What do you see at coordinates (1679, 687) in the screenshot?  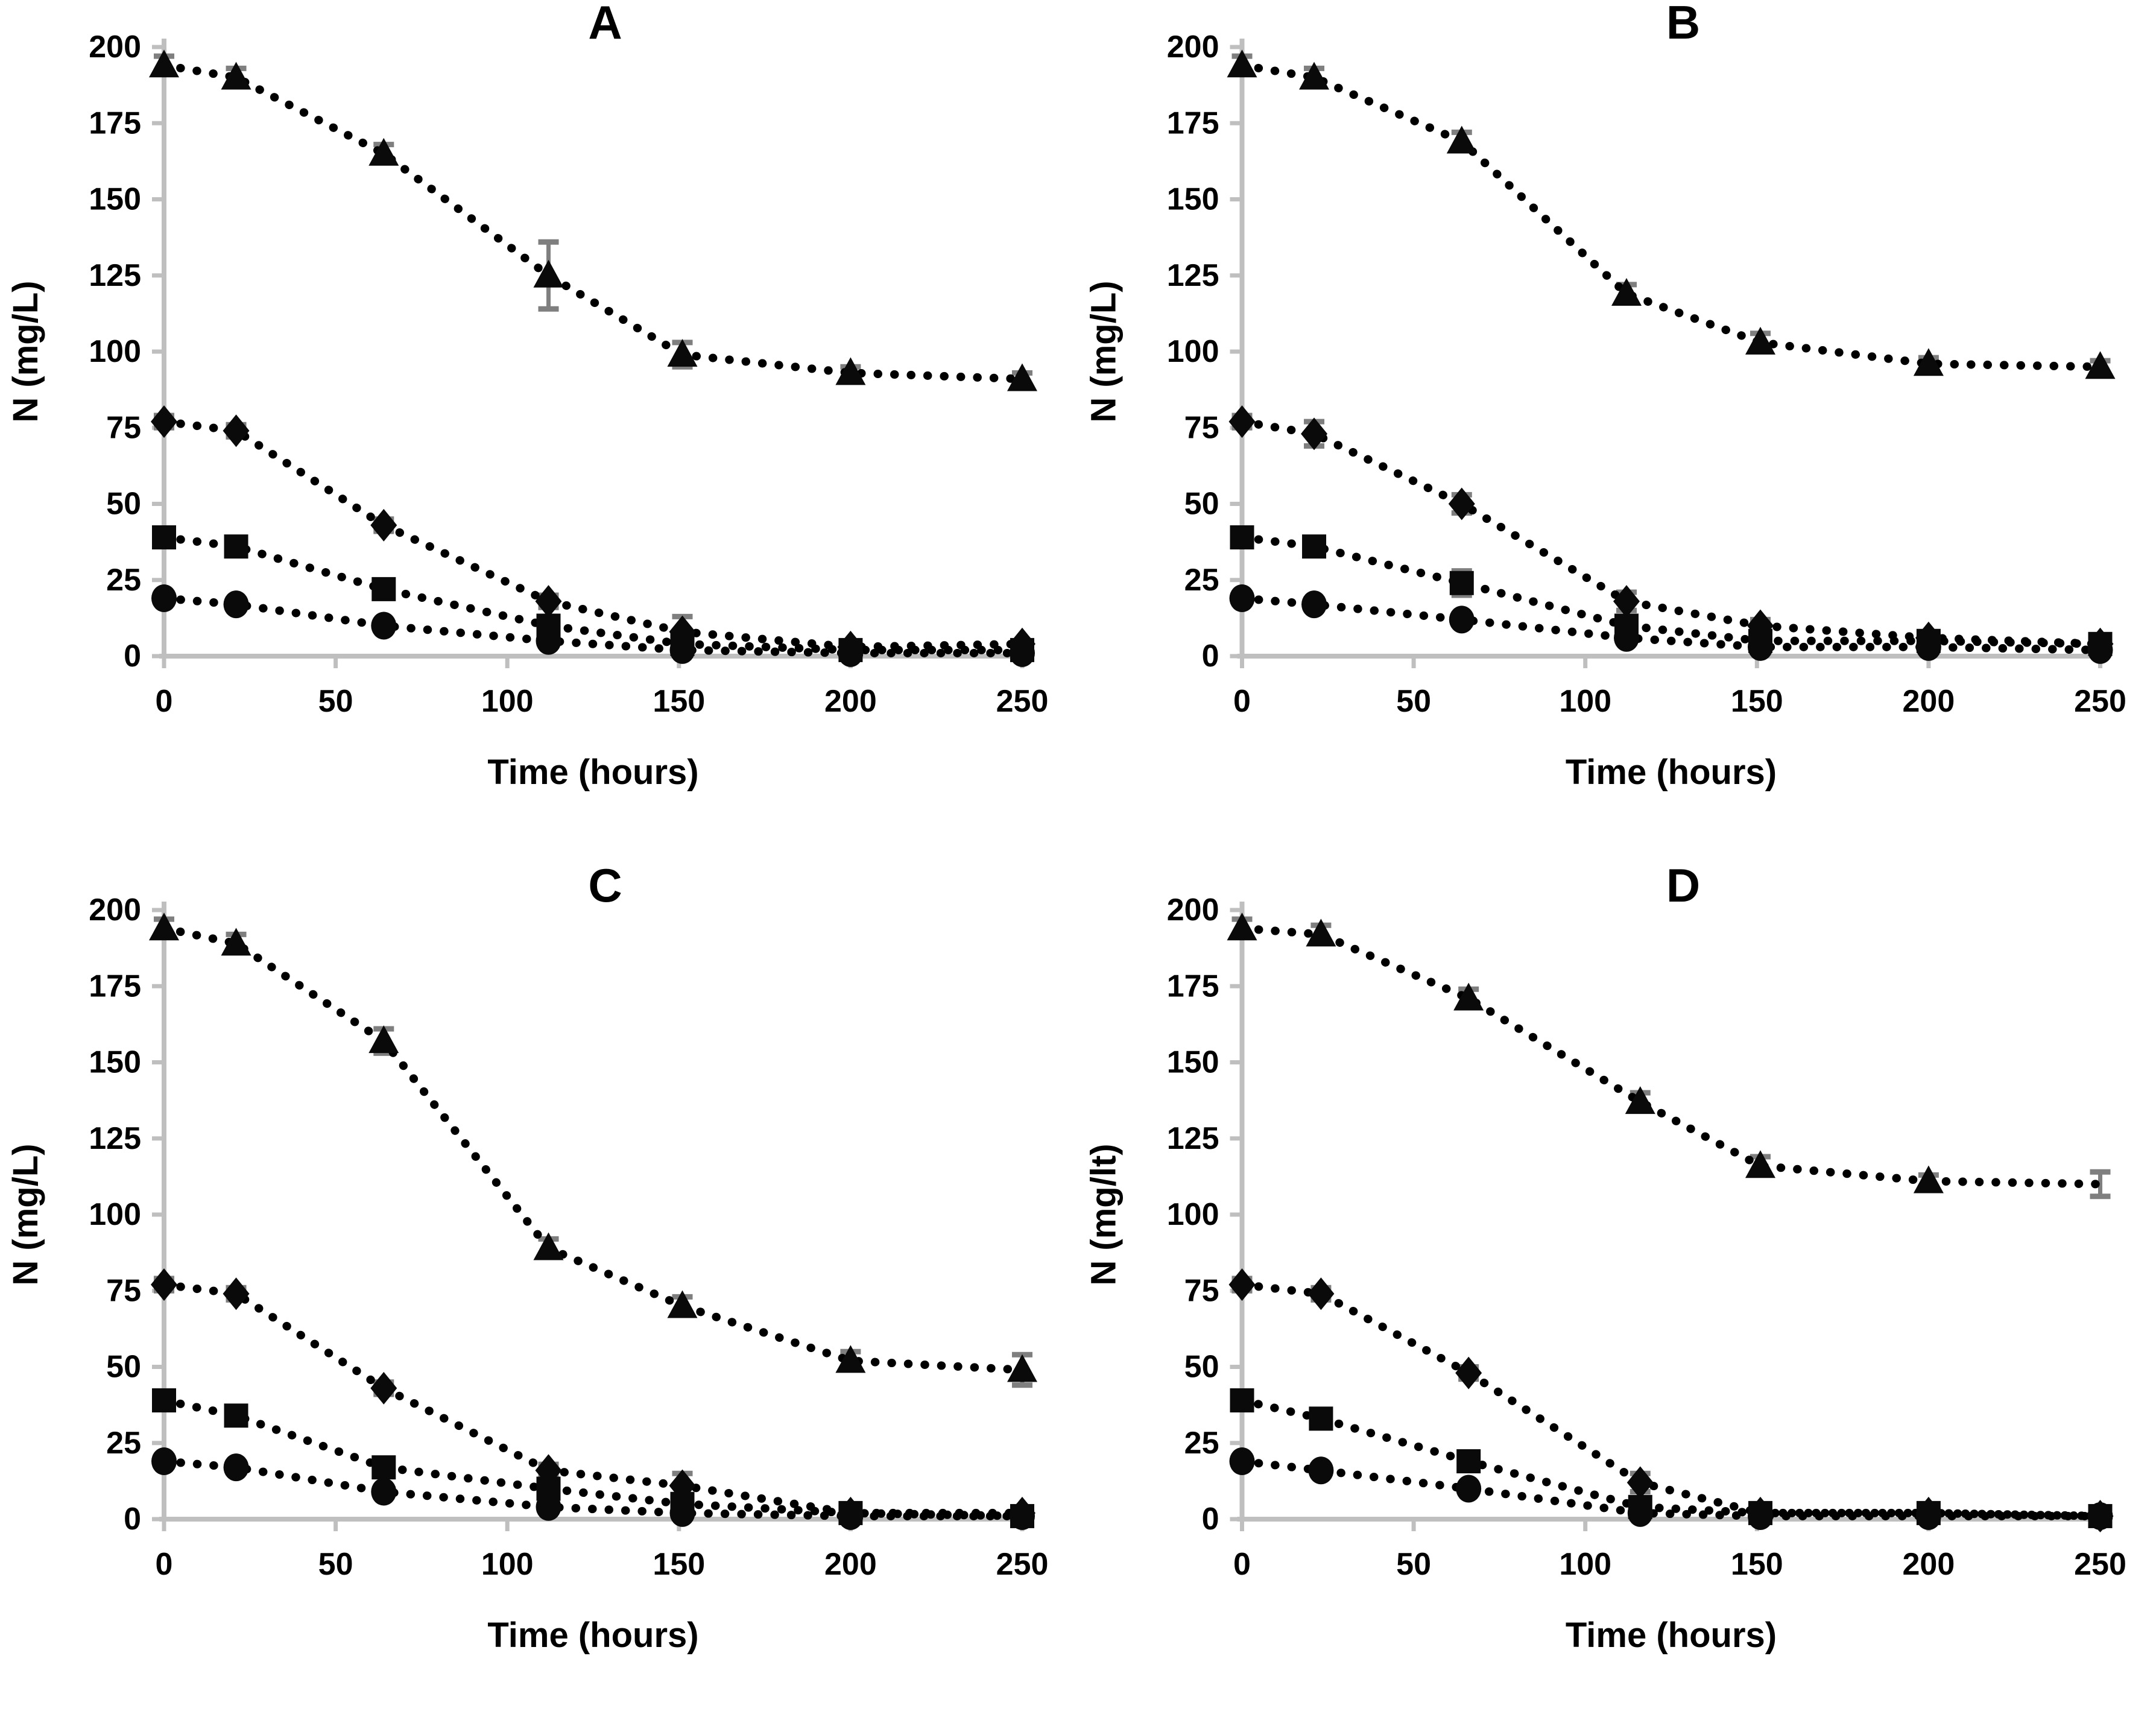 I see `x-axis-ticks: 0 50 100 150 200 250` at bounding box center [1679, 687].